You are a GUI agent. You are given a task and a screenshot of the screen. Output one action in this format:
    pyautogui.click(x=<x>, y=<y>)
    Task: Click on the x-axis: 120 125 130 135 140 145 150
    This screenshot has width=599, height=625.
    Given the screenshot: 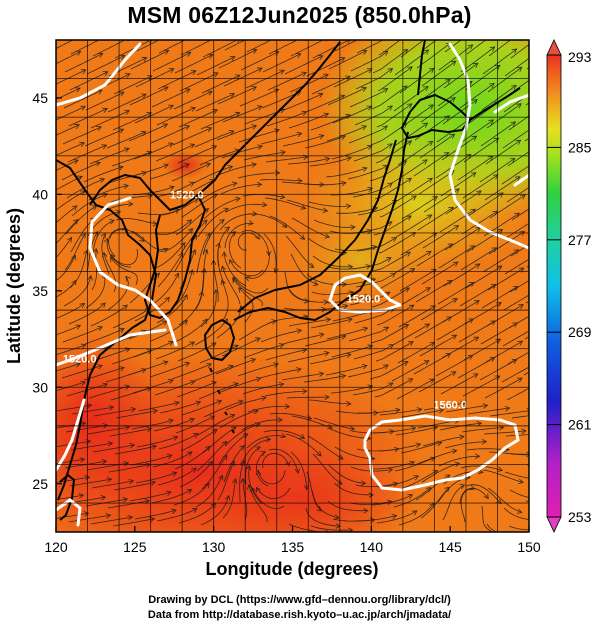 What is the action you would take?
    pyautogui.click(x=292, y=540)
    